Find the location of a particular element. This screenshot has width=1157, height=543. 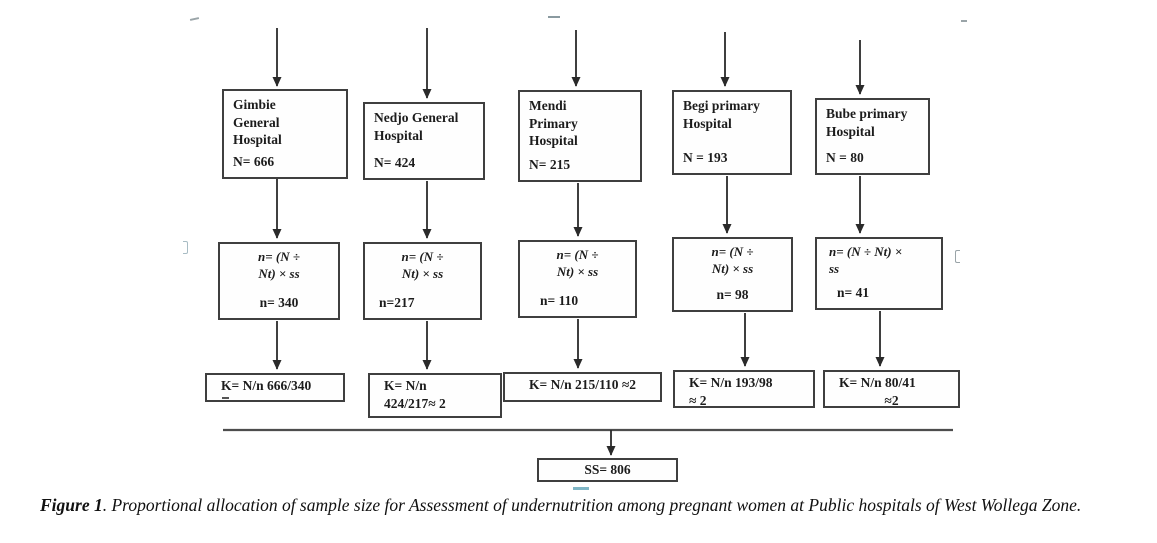

hospital-name: Mendi Primary Hospital is located at coordinates (553, 123).